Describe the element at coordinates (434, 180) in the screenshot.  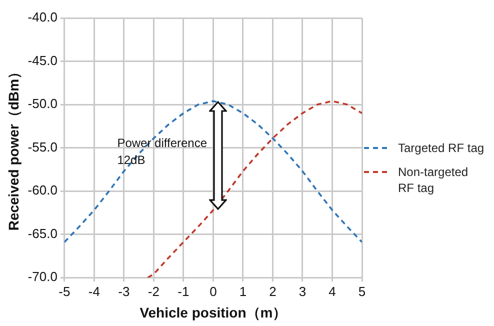
I see `legend-label: Non-targeted RF tag` at that location.